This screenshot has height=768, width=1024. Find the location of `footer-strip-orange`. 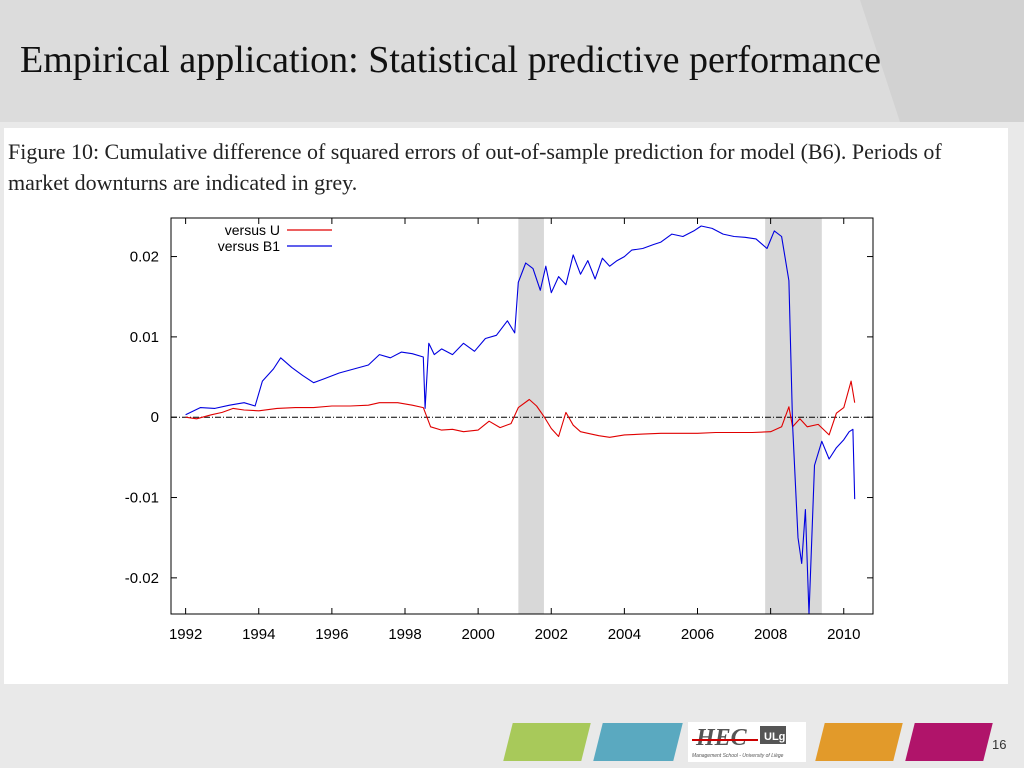

footer-strip-orange is located at coordinates (859, 742).